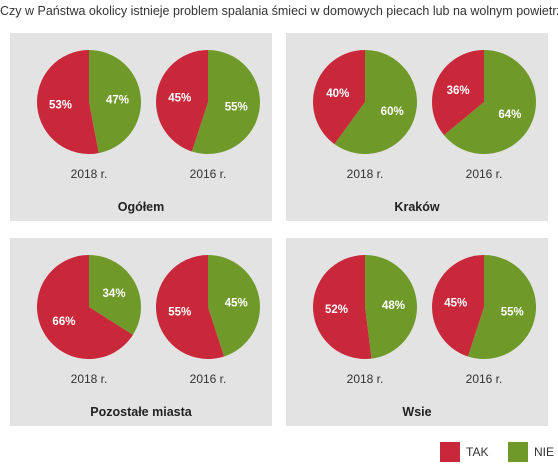 Image resolution: width=558 pixels, height=470 pixels. What do you see at coordinates (60, 106) in the screenshot?
I see `pie-data-label: 53%` at bounding box center [60, 106].